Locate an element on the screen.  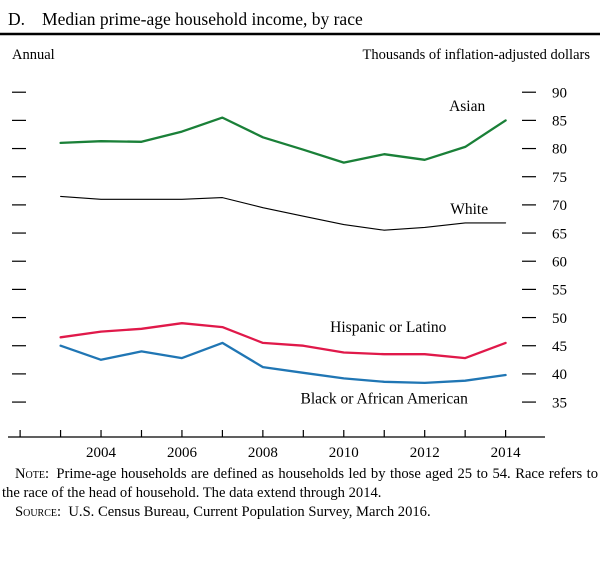
ytick-label: 70 is located at coordinates (559, 206).